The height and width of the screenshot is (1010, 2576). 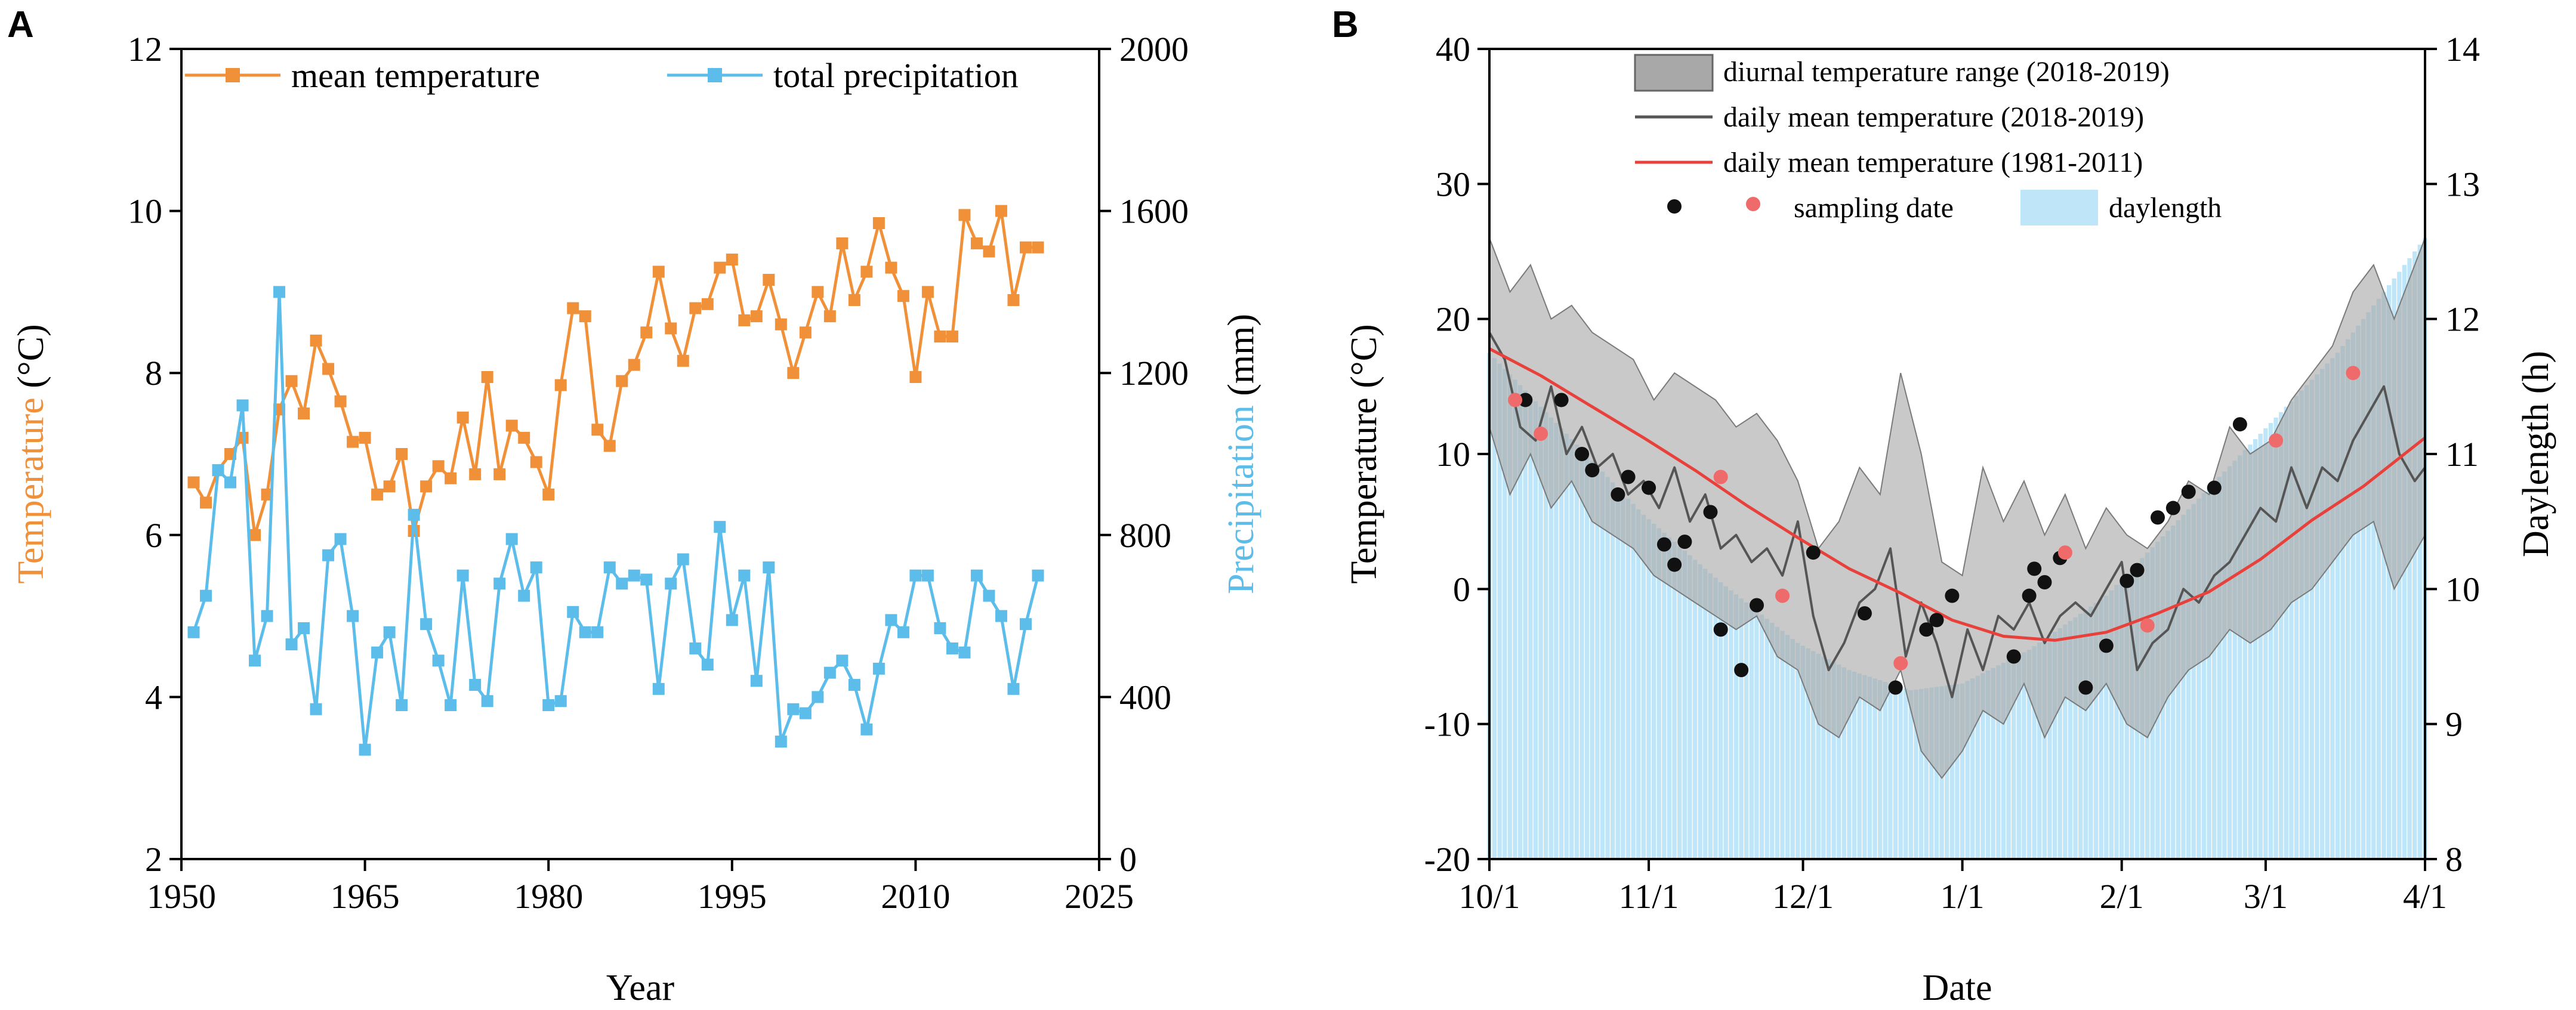 What do you see at coordinates (756, 681) in the screenshot?
I see `precipitation-point-1997` at bounding box center [756, 681].